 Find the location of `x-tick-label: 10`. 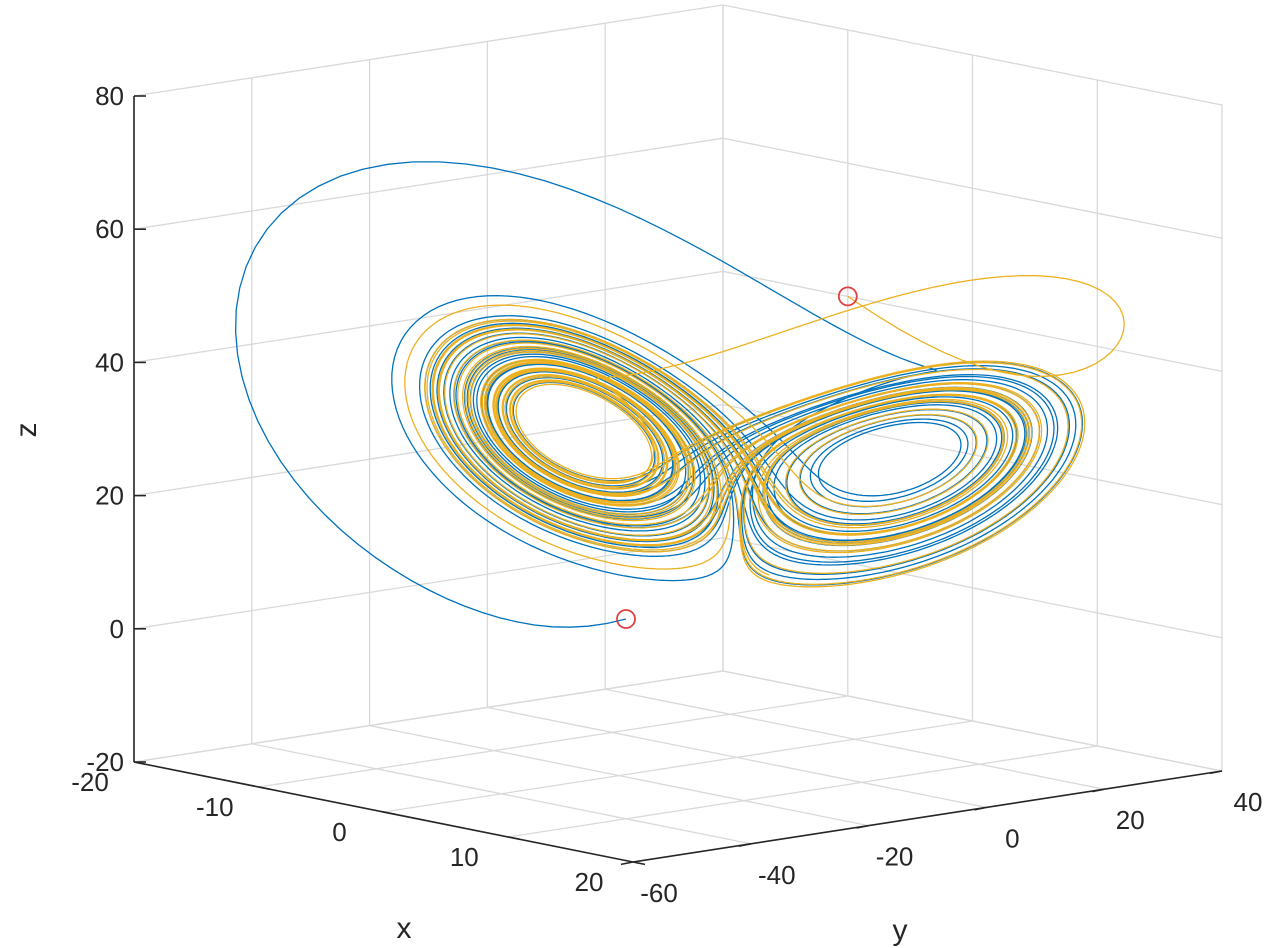

x-tick-label: 10 is located at coordinates (464, 857).